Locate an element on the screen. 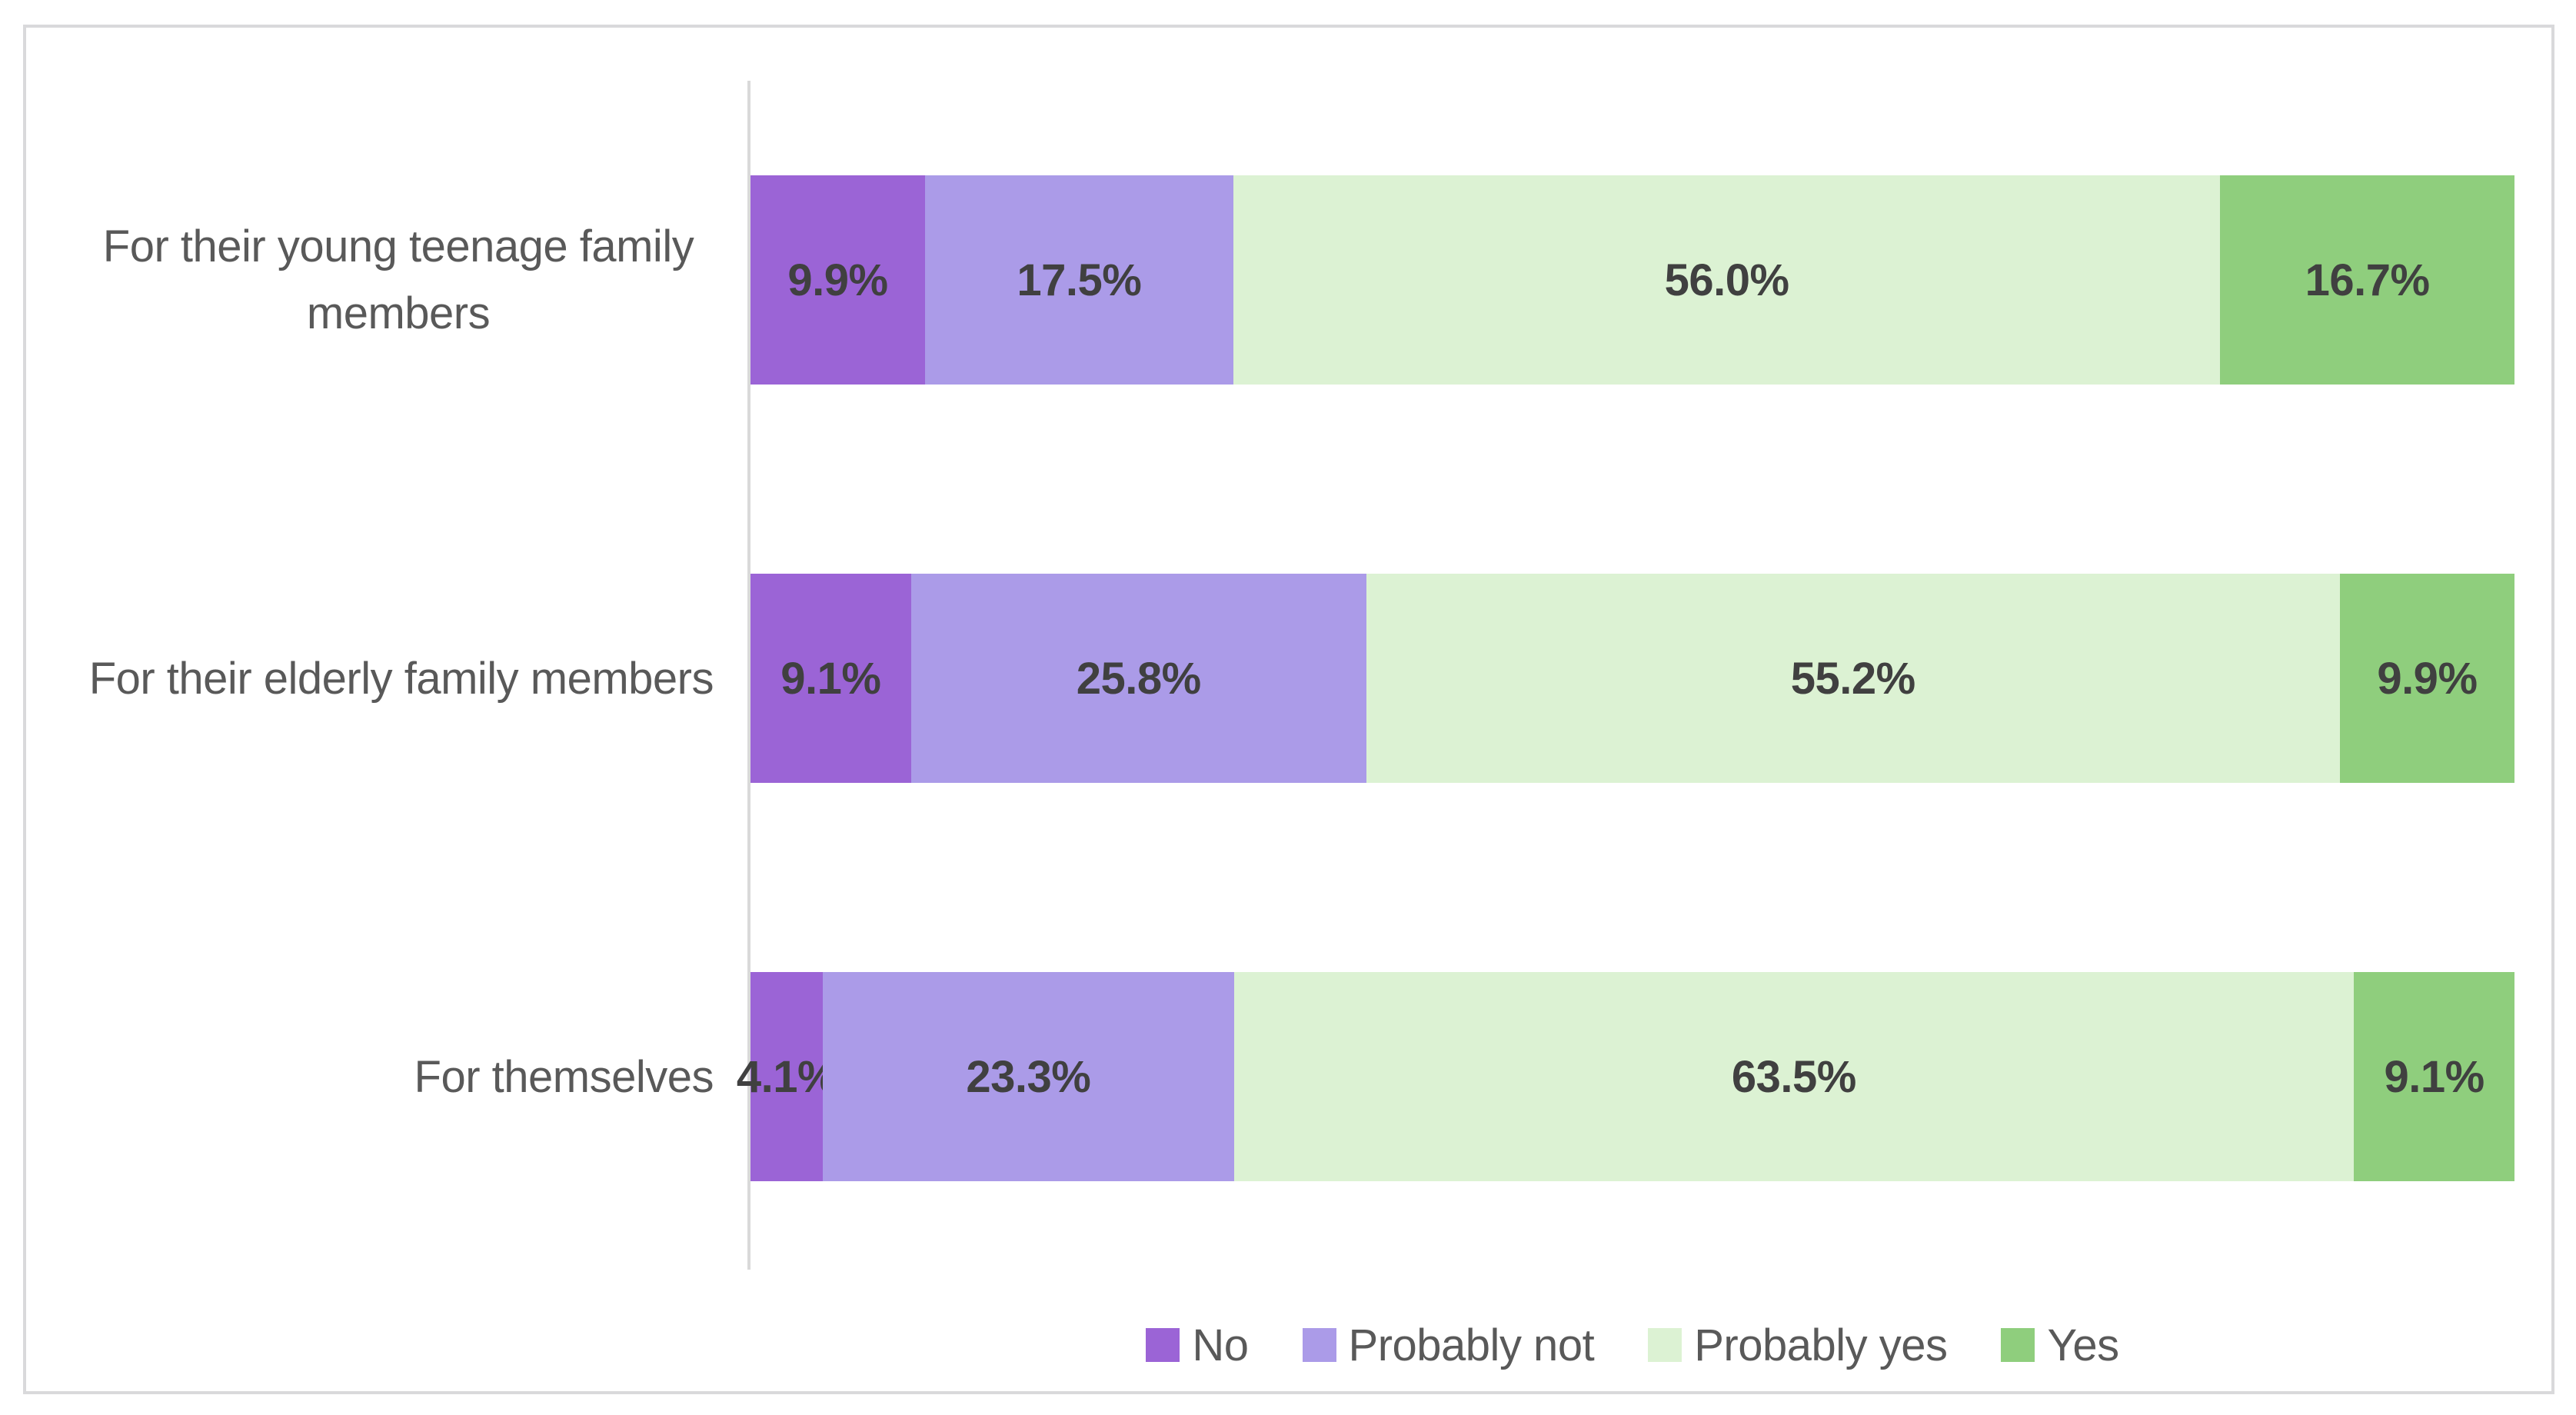 Image resolution: width=2576 pixels, height=1415 pixels. category-label-text: For their elderly family members is located at coordinates (401, 678).